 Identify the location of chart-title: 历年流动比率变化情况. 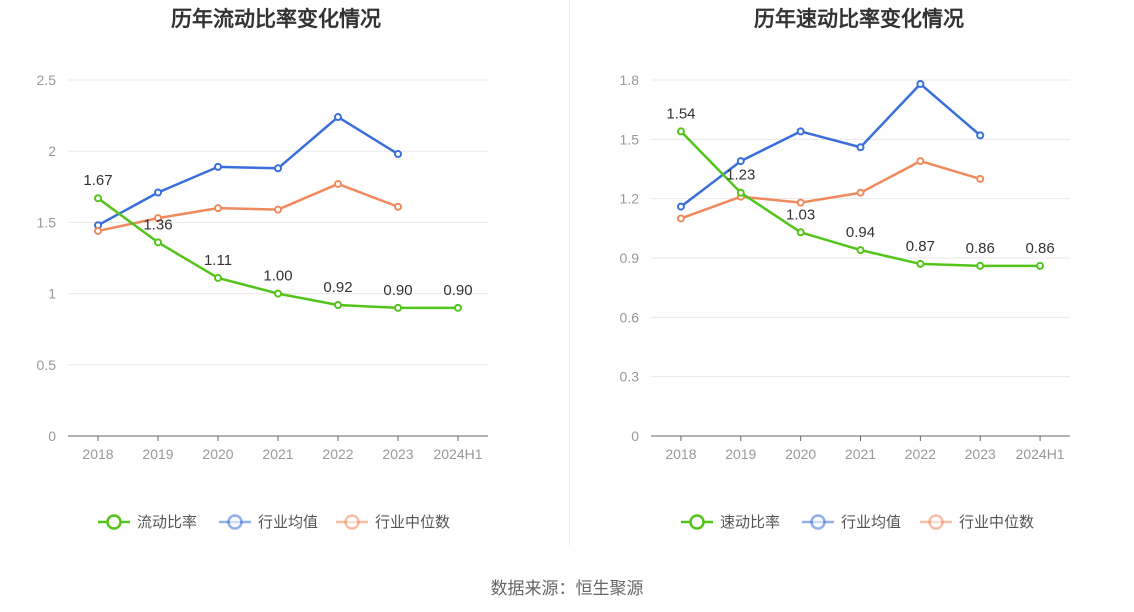
(276, 19).